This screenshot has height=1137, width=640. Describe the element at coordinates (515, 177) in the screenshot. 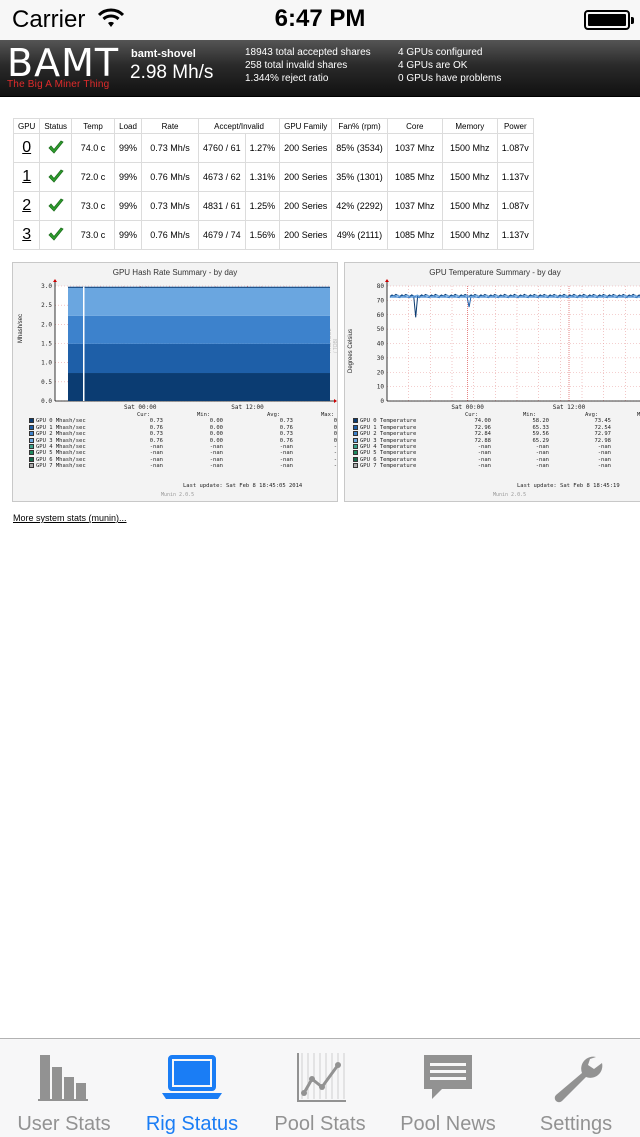

I see `gpu-power: 1.137v` at that location.